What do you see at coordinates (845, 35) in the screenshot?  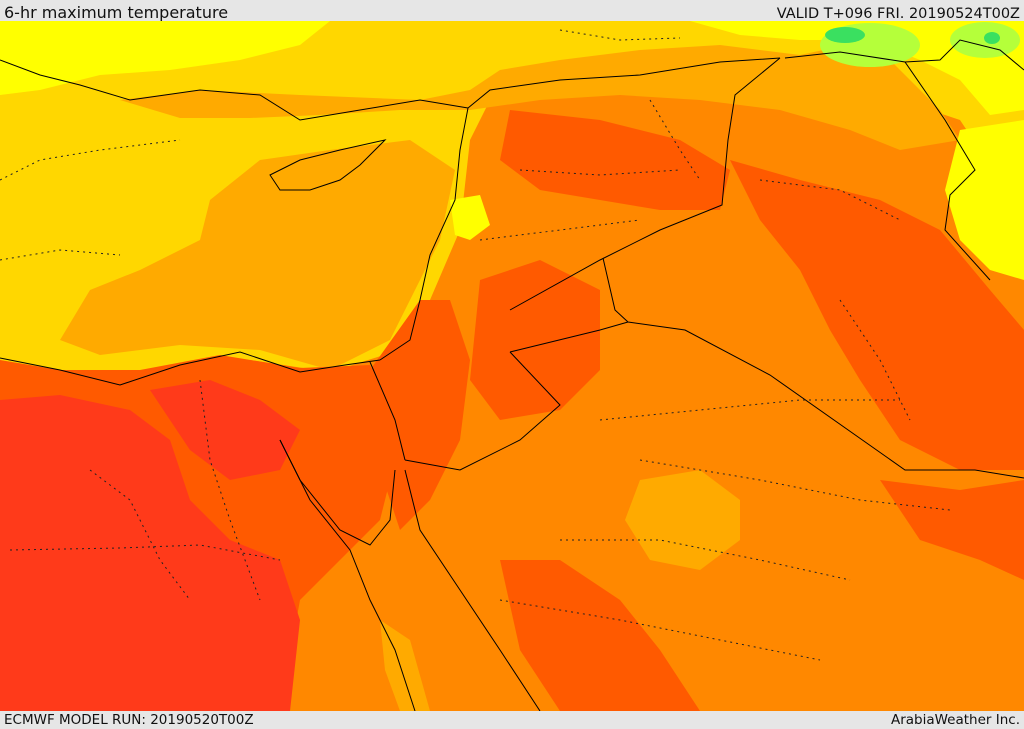 I see `zone-green-ne` at bounding box center [845, 35].